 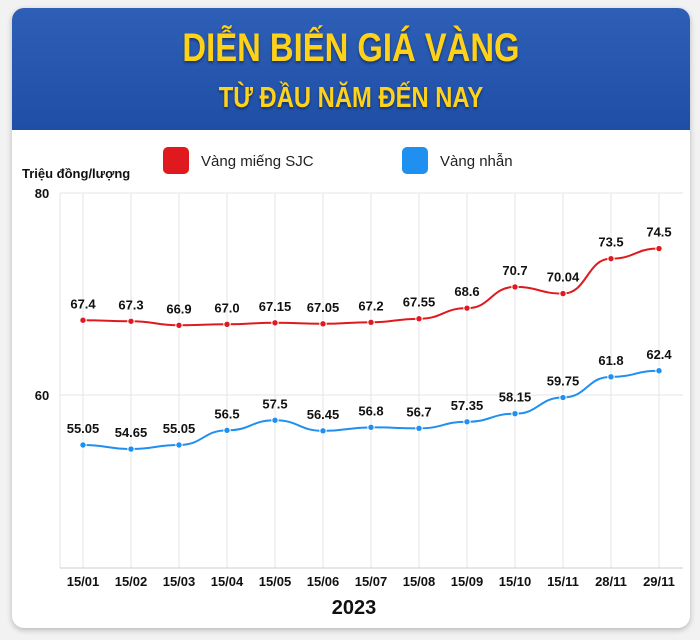 I want to click on data-label: 73.5, so click(x=610, y=242).